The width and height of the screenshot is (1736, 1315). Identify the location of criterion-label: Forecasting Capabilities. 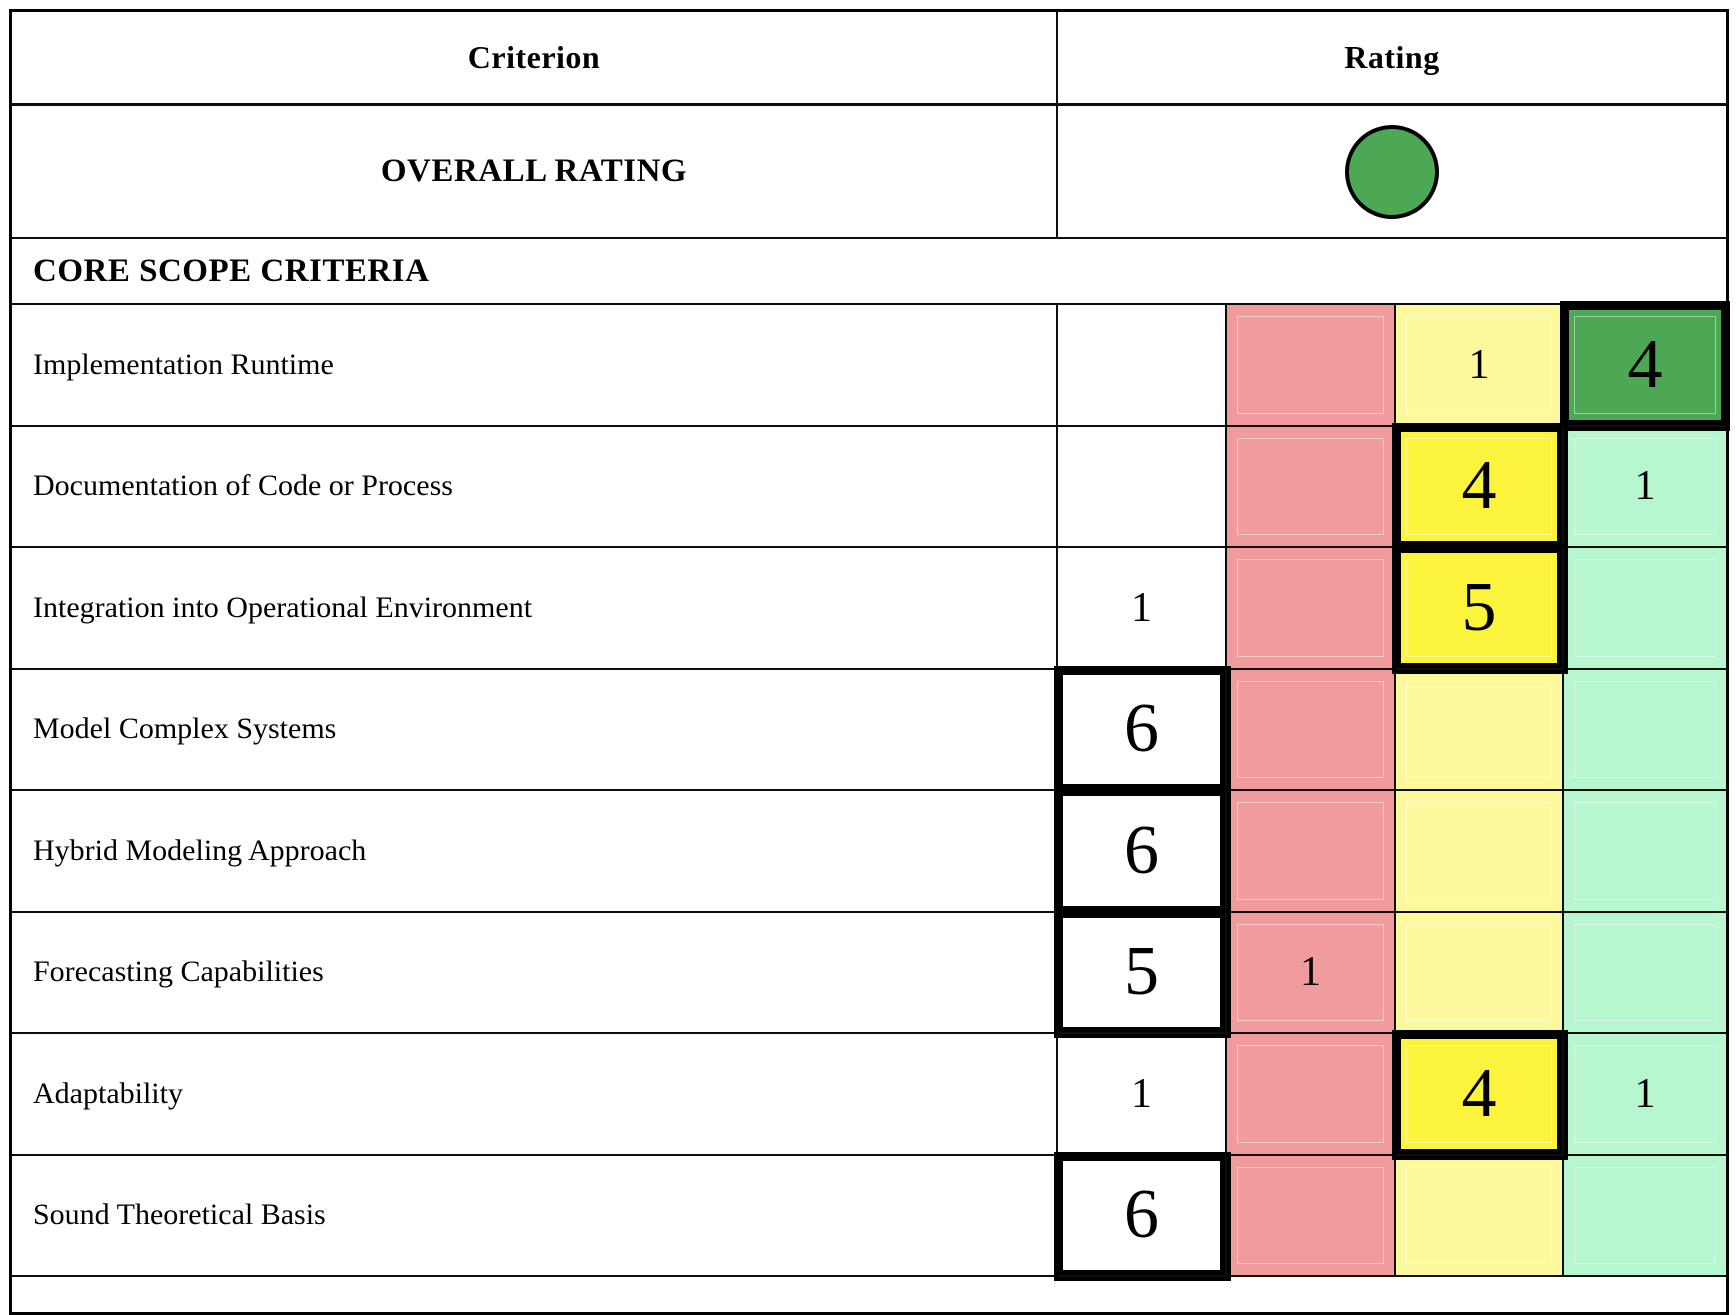
(535, 973).